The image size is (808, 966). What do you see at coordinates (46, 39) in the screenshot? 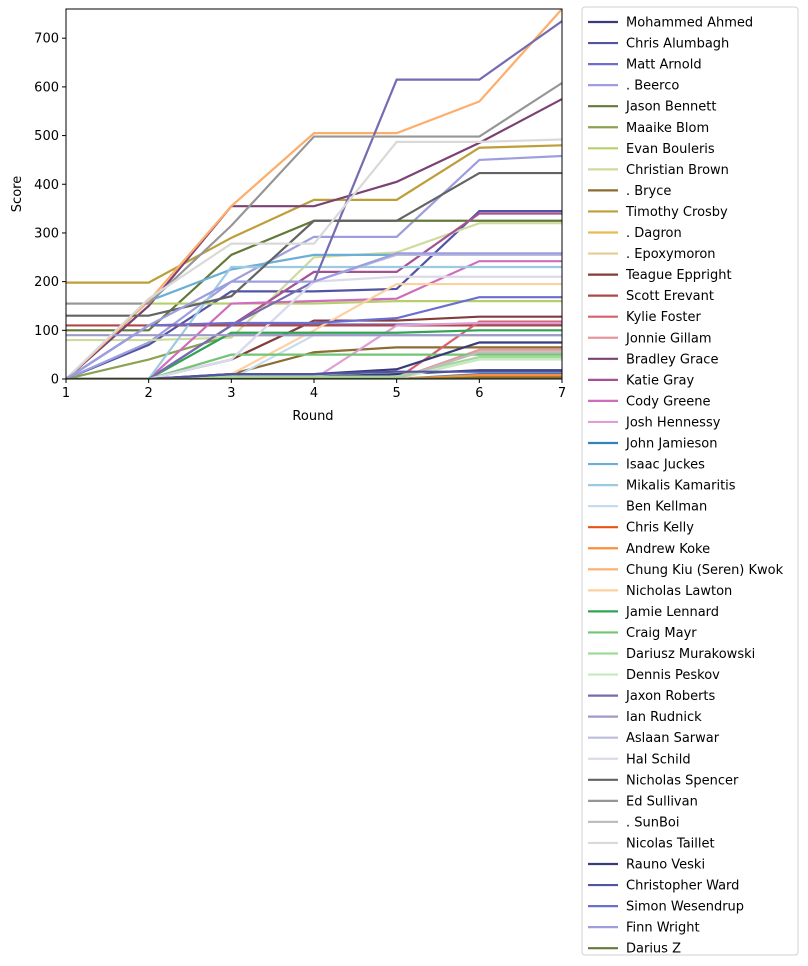
I see `y-tick-label: 700` at bounding box center [46, 39].